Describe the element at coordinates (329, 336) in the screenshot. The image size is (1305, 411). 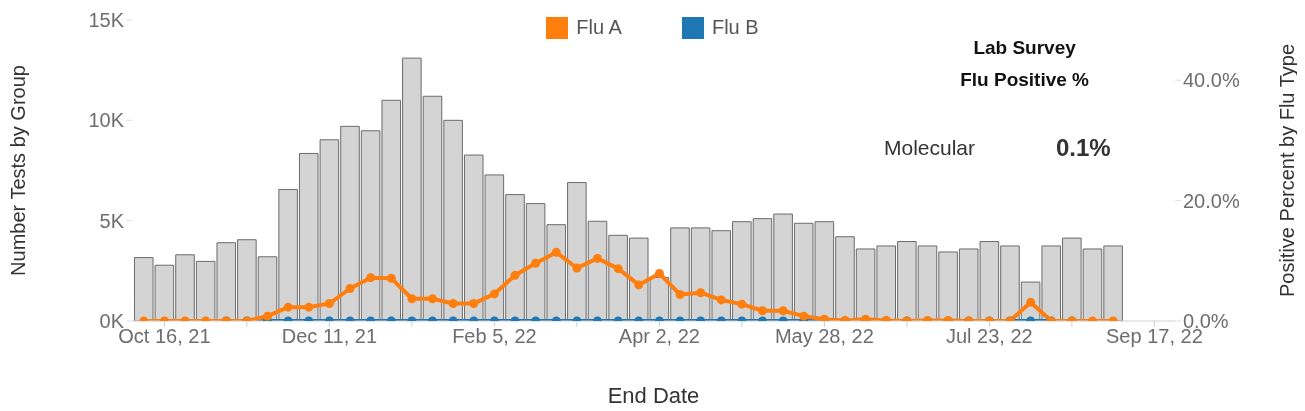
I see `x-tick-label: Dec 11, 21` at that location.